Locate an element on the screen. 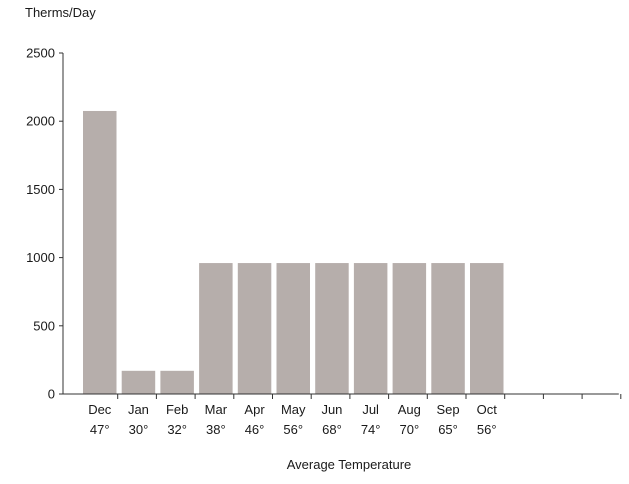 The height and width of the screenshot is (484, 629). temperature-label: 47° is located at coordinates (100, 429).